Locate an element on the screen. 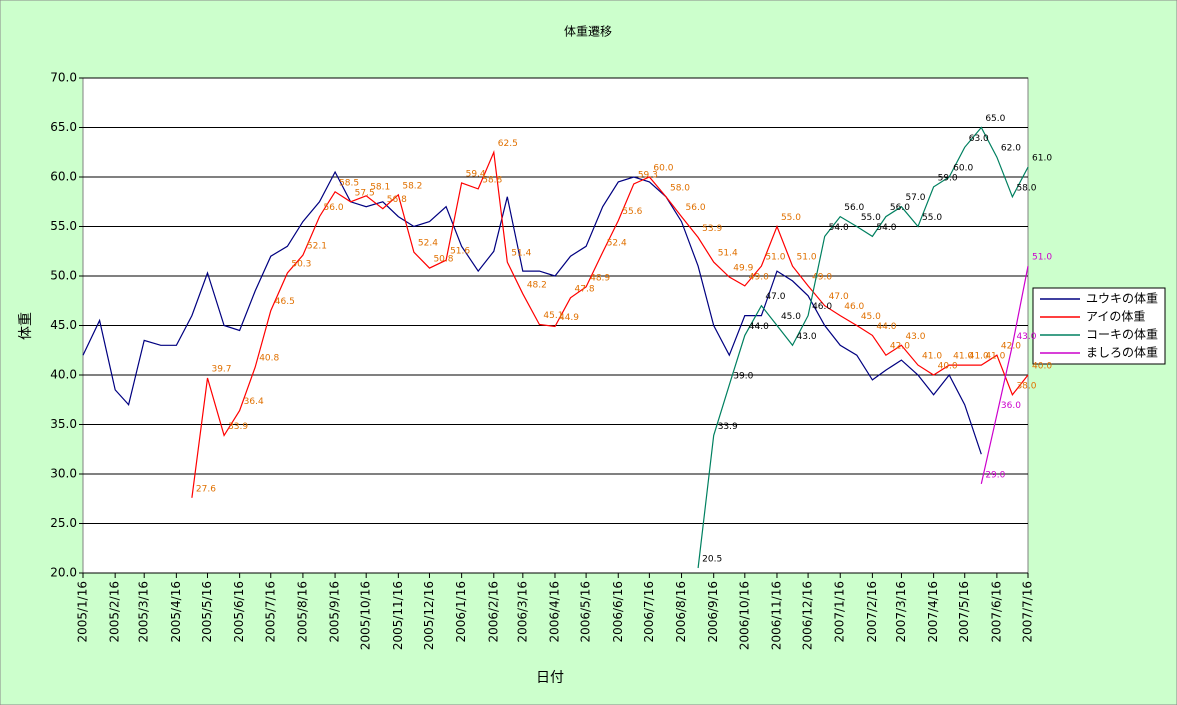 This screenshot has width=1177, height=705. data-label: 59.3 is located at coordinates (648, 175).